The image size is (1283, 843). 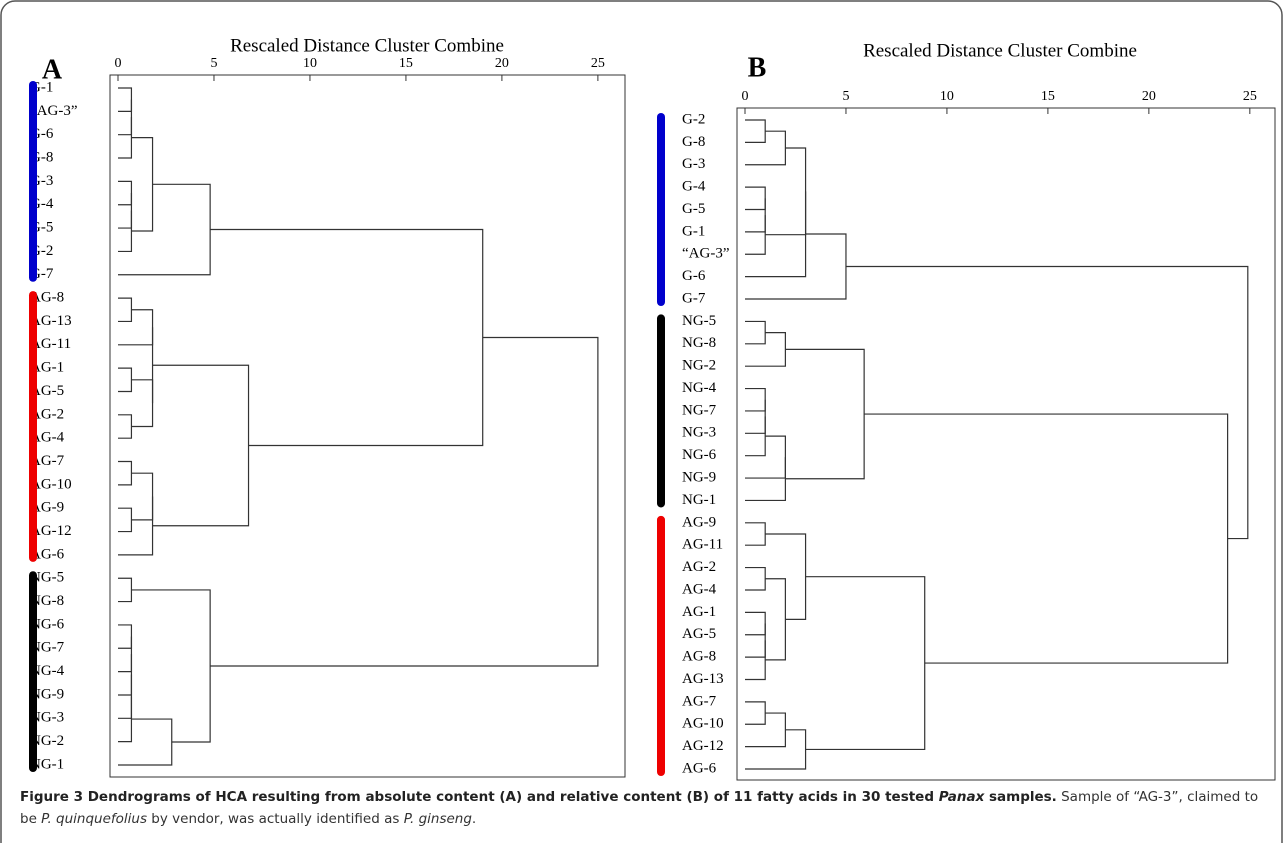 What do you see at coordinates (693, 209) in the screenshot?
I see `leaf-label: G-5` at bounding box center [693, 209].